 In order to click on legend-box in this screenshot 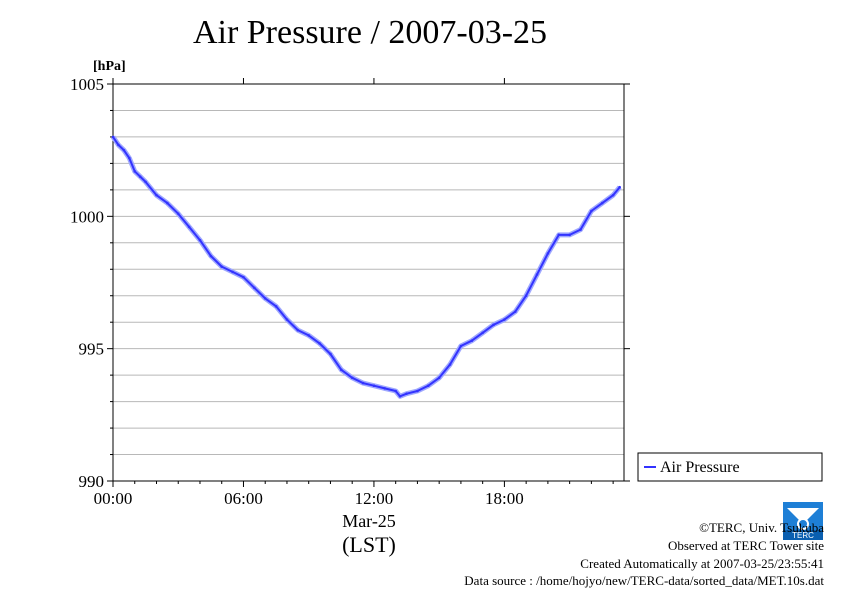, I will do `click(730, 467)`.